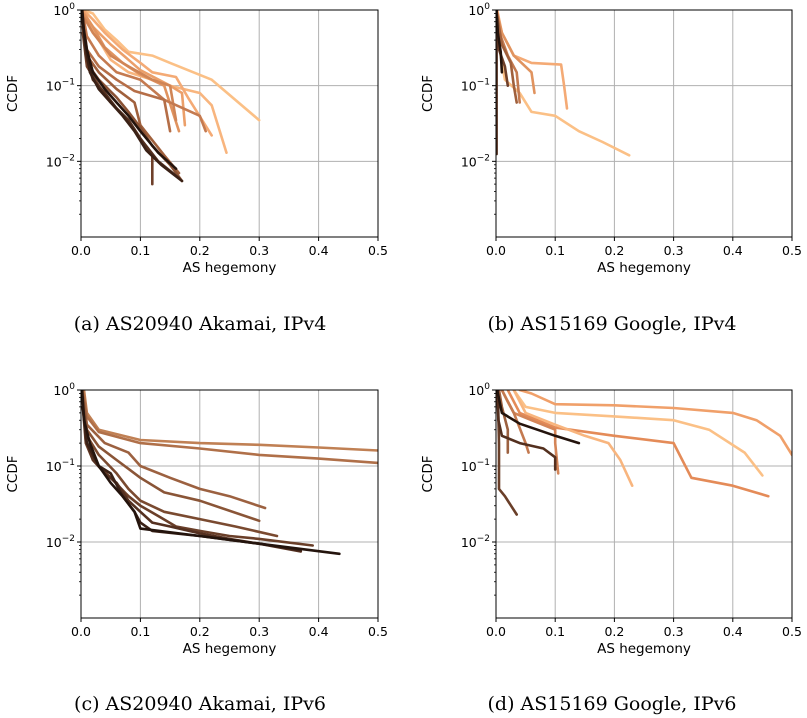 This screenshot has width=807, height=718. What do you see at coordinates (612, 704) in the screenshot?
I see `subfigure-caption: (d) AS15169 Google, IPv6` at bounding box center [612, 704].